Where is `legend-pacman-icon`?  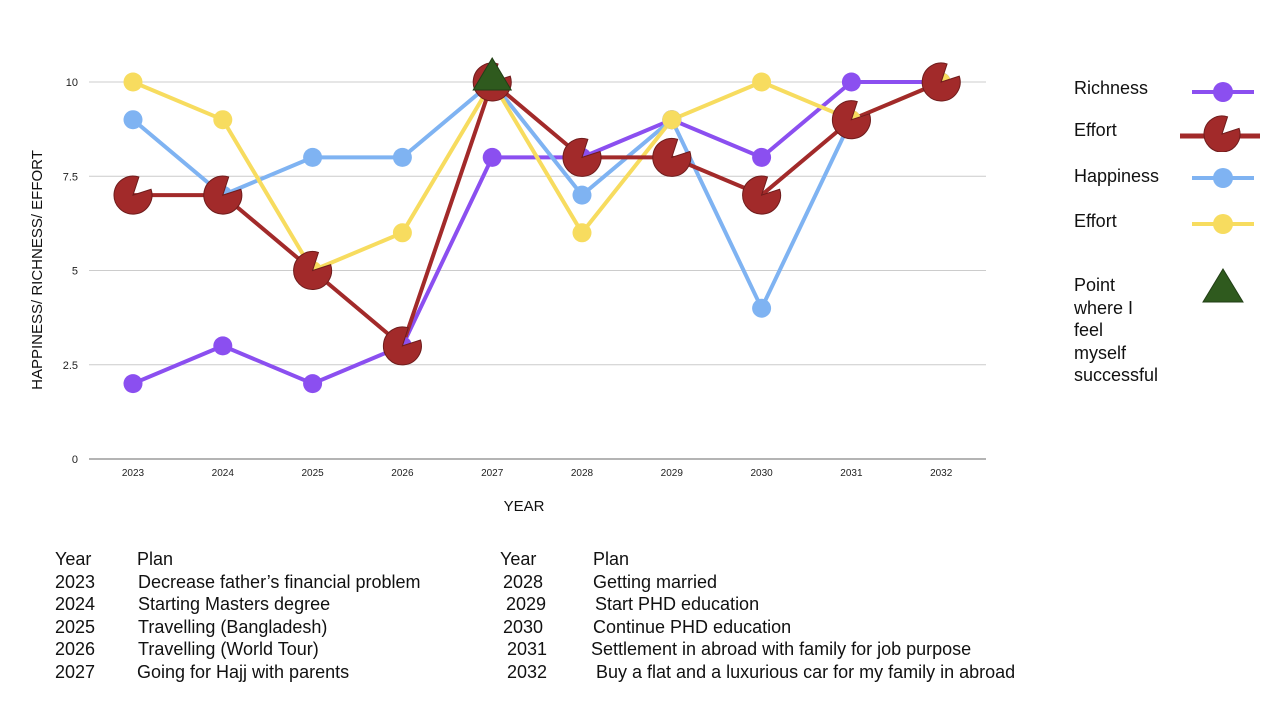
legend-pacman-icon is located at coordinates (1222, 133).